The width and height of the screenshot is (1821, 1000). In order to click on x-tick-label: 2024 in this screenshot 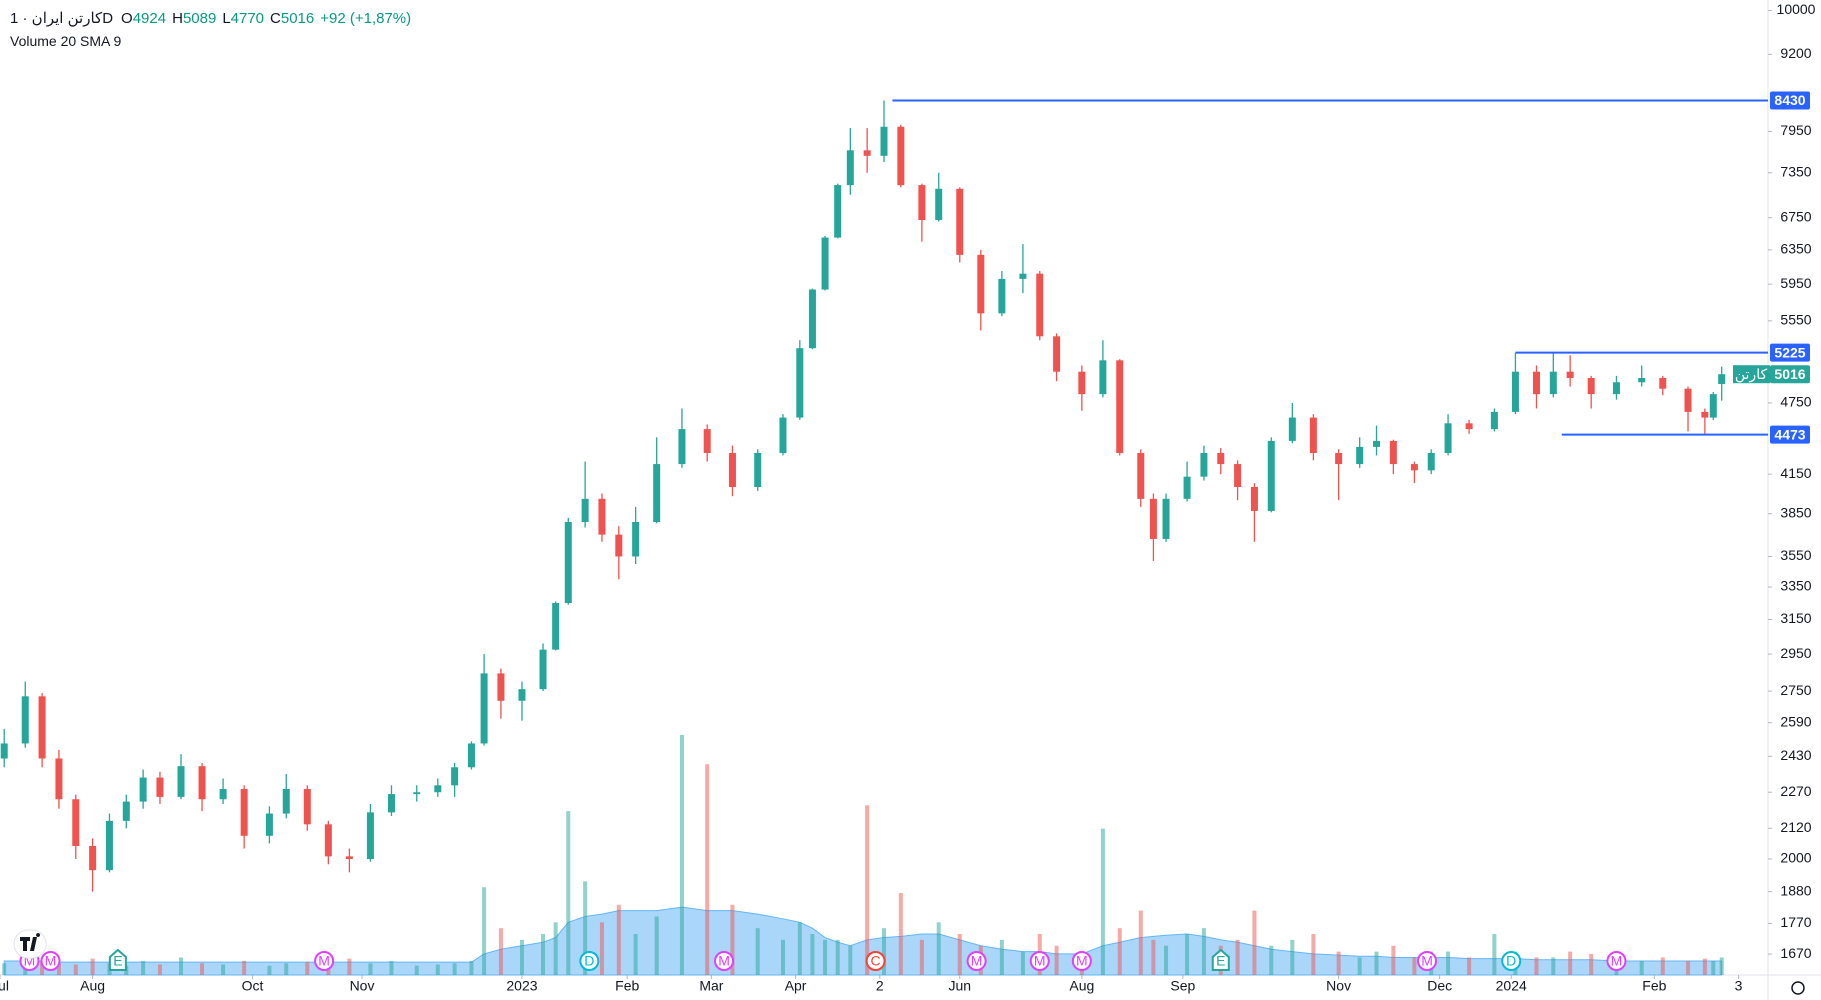, I will do `click(1511, 986)`.